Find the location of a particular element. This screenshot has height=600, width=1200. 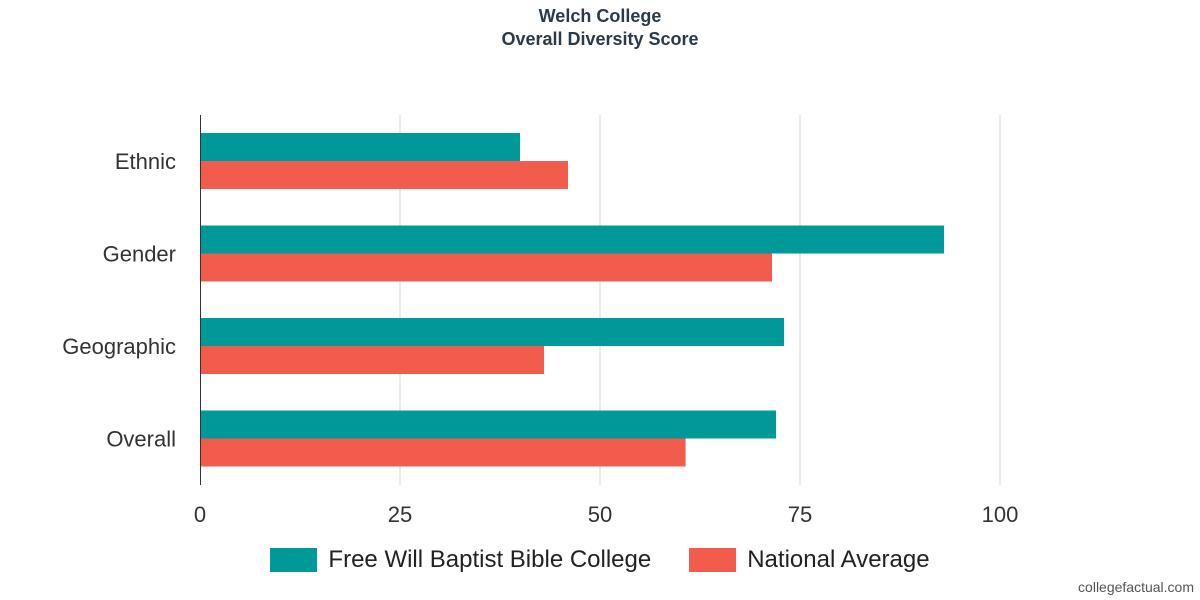

chart-title-block: Welch College Overall Diversity Score is located at coordinates (600, 28).